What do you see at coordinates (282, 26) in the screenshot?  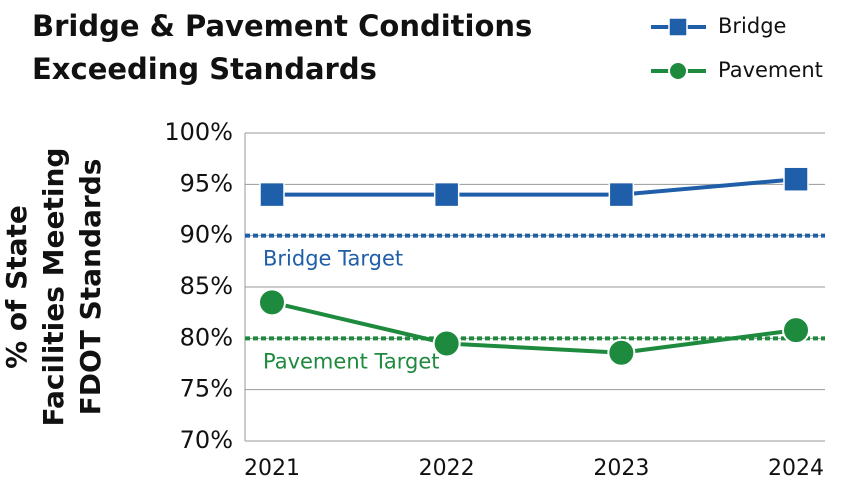 I see `chart-title: Bridge & Pavement Conditions` at bounding box center [282, 26].